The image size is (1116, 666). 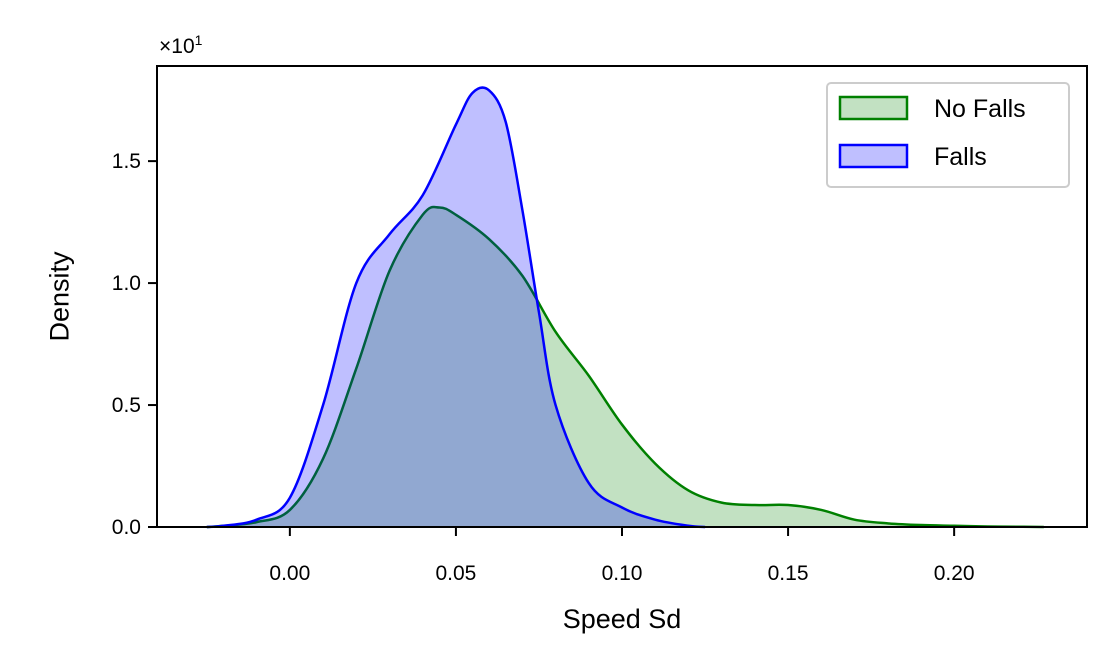 I want to click on x-tick-label: 0.10, so click(x=622, y=573).